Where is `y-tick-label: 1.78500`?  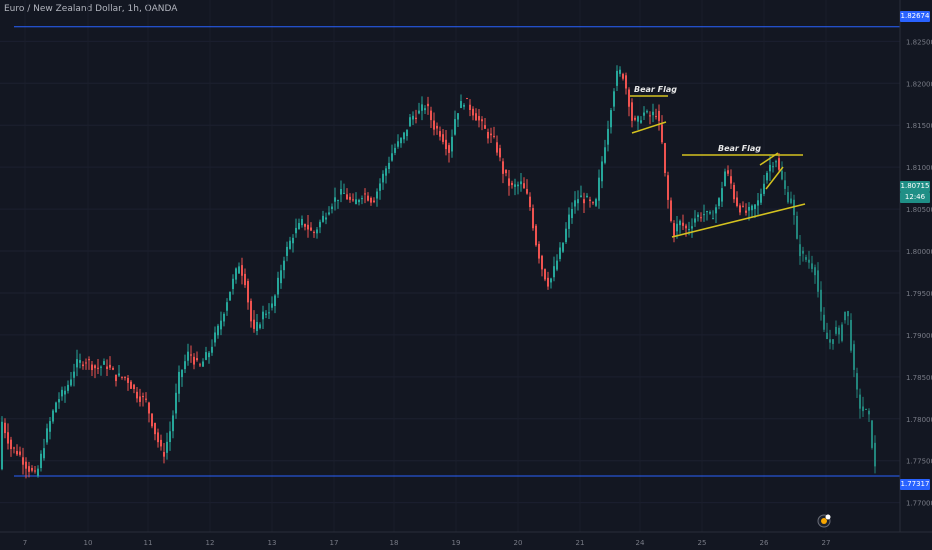
y-tick-label: 1.78500 is located at coordinates (919, 378).